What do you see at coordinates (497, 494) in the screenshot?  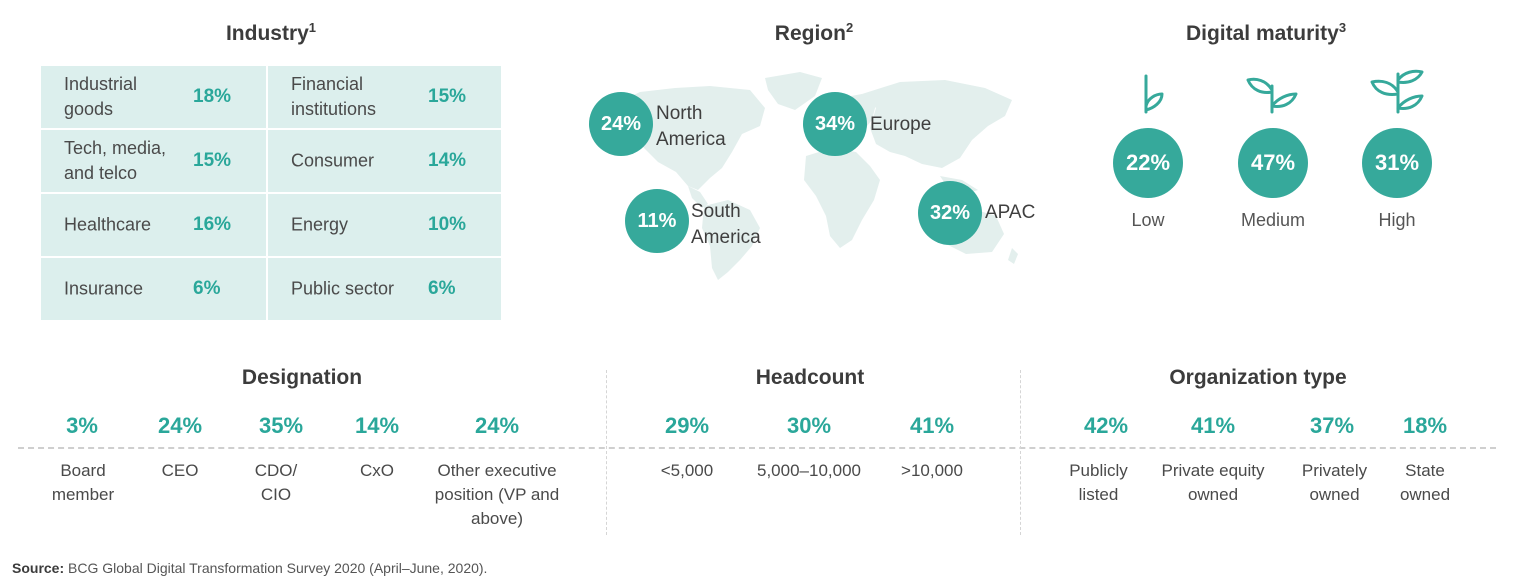 I see `designation-label: Other executive position (VP and above)` at bounding box center [497, 494].